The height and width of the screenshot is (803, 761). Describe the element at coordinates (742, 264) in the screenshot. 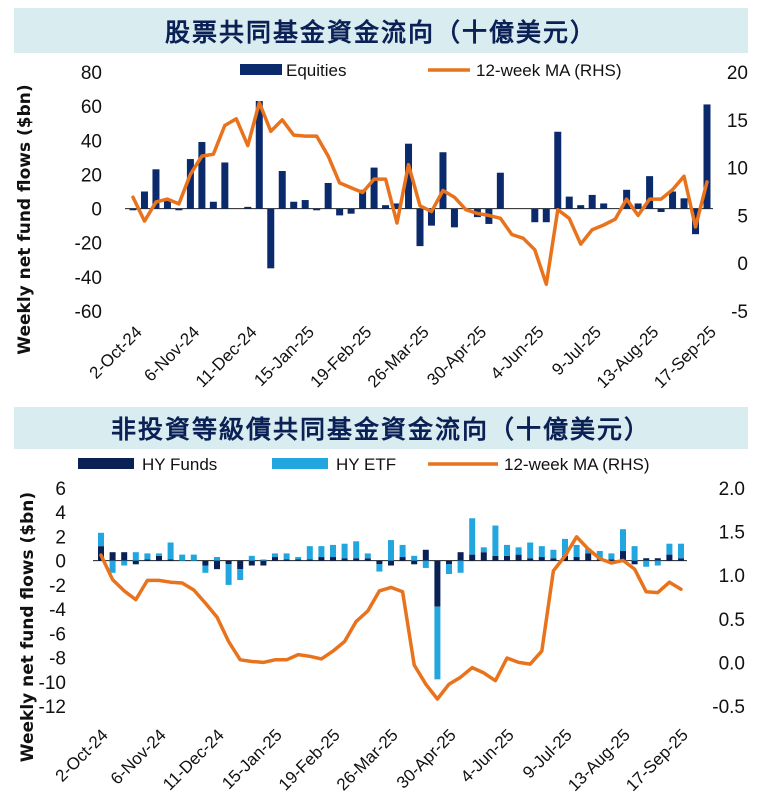

I see `y2-tick-label: 0` at that location.